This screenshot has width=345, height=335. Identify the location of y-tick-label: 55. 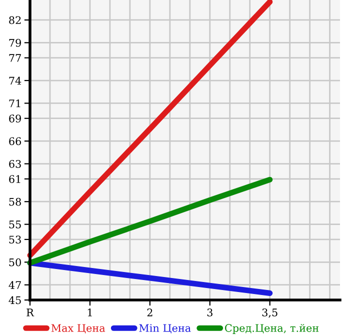
(15, 224).